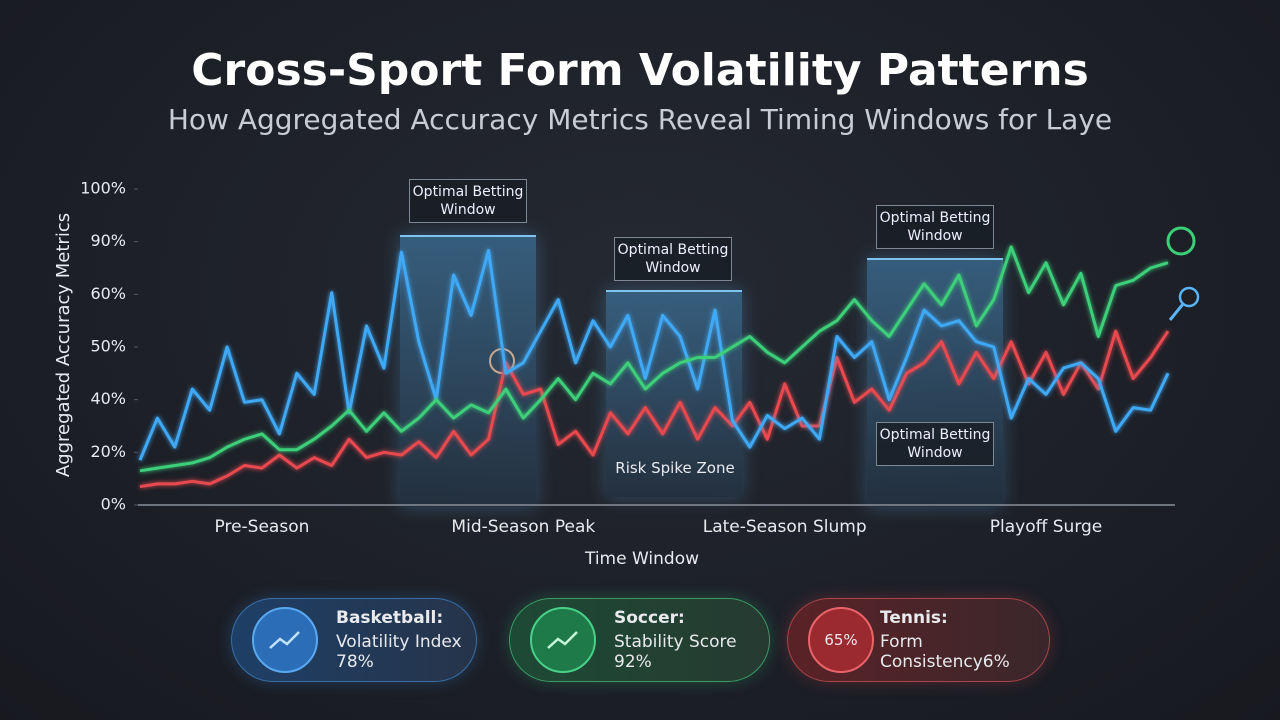  Describe the element at coordinates (523, 527) in the screenshot. I see `x-tick-label: Mid-Season Peak` at that location.